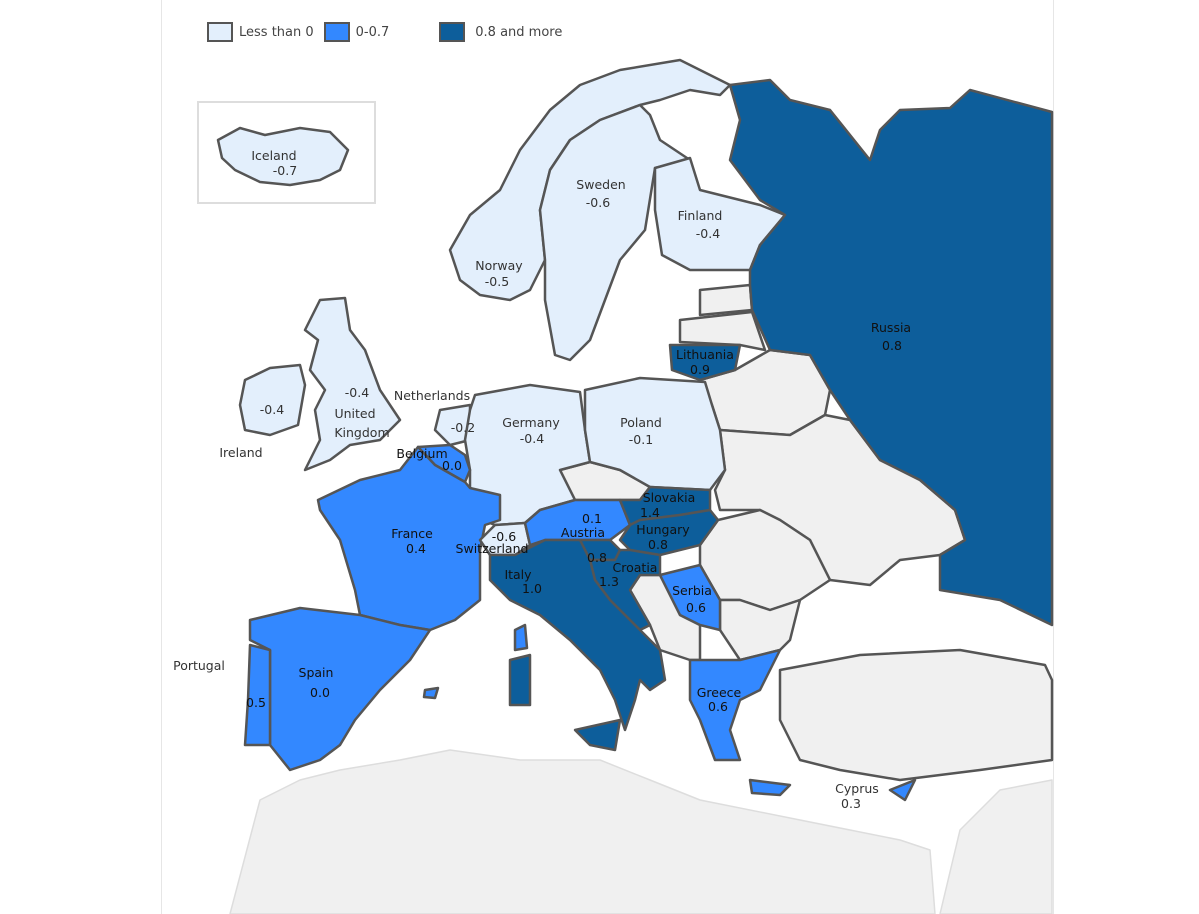  Describe the element at coordinates (416, 548) in the screenshot. I see `value-france: 0.4` at that location.